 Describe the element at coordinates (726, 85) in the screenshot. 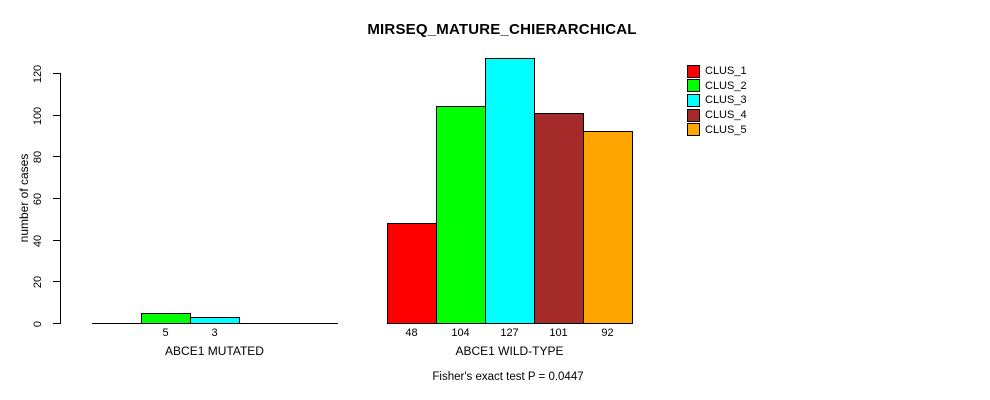

I see `legend-label-clus_2: CLUS_2` at that location.